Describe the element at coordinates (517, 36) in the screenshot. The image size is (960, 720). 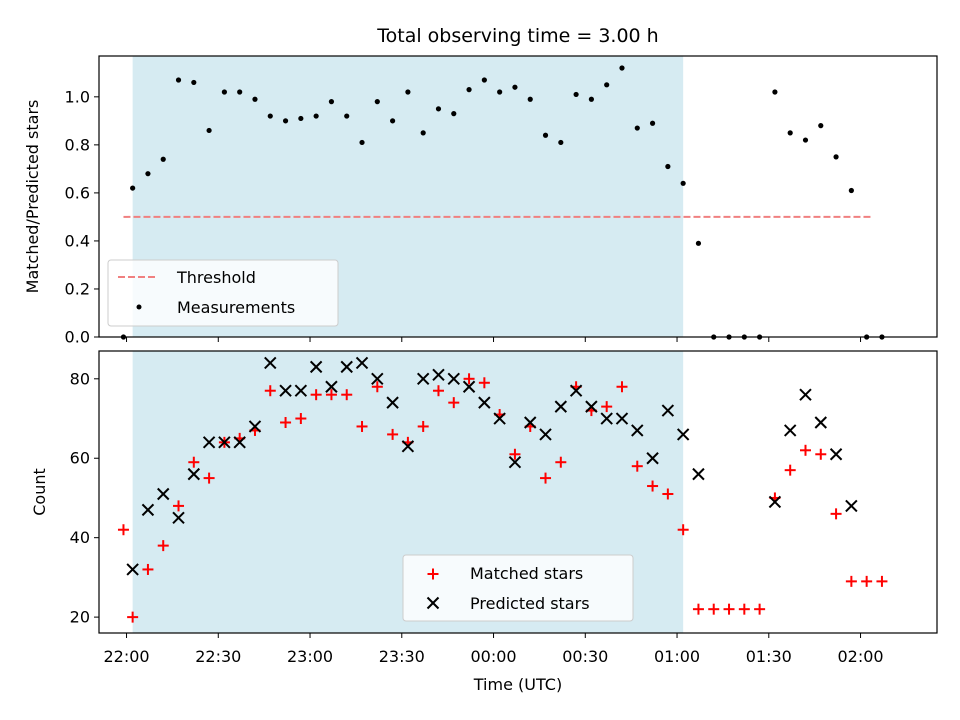
I see `chart-title: Total observing time = 3.00 h` at that location.